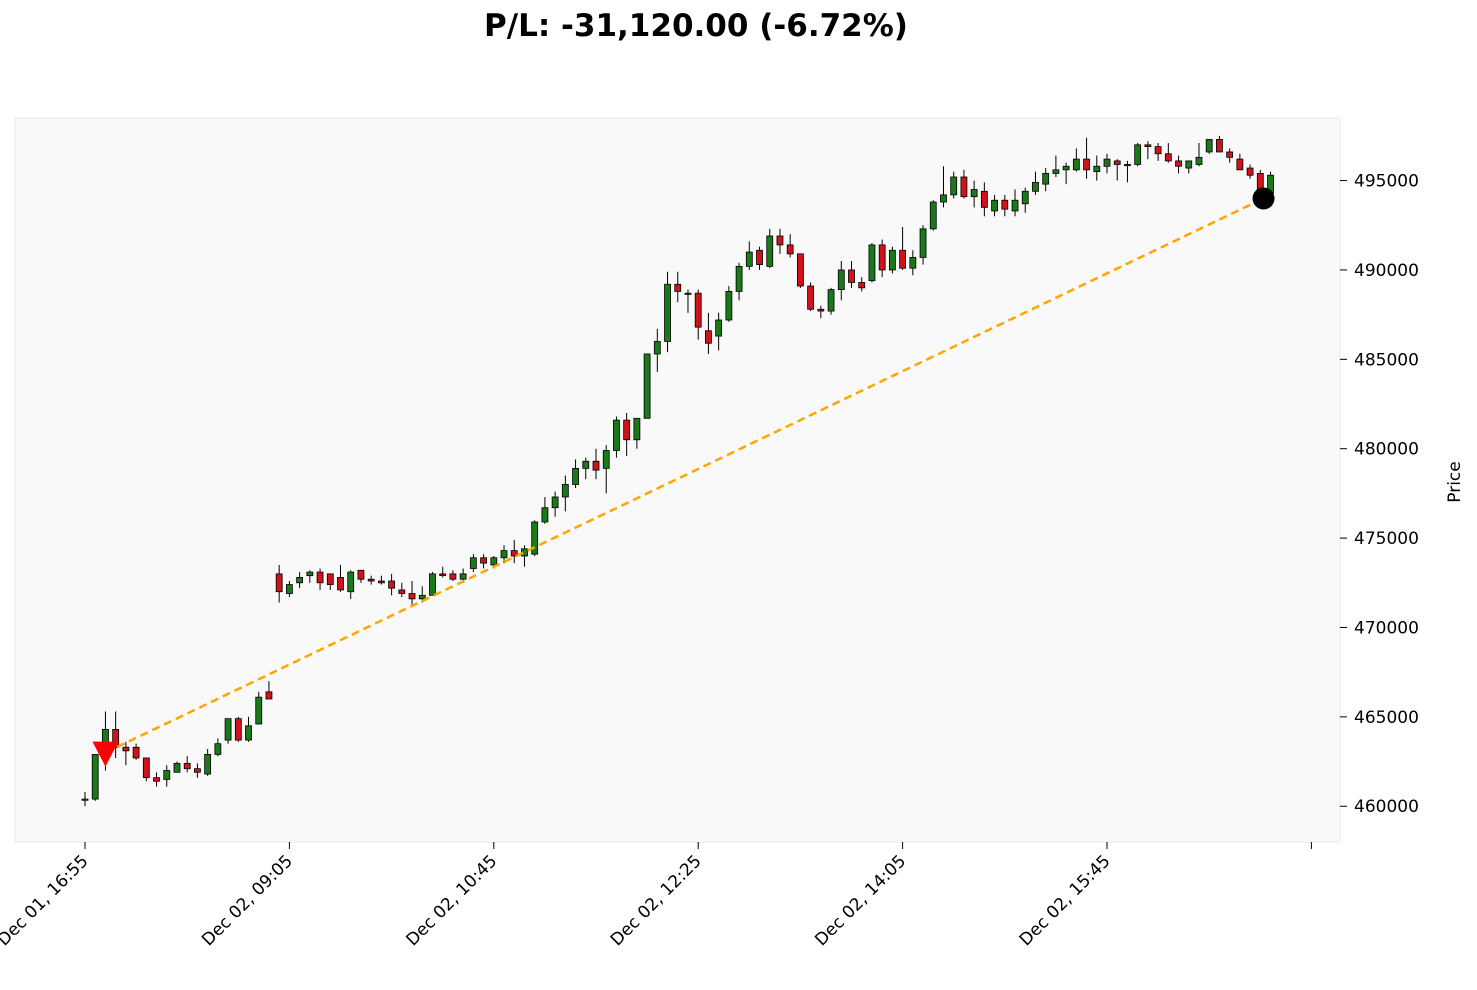  I want to click on y-axis-label: Price, so click(1455, 481).